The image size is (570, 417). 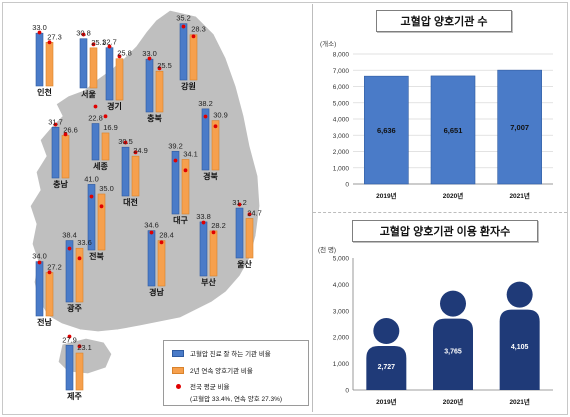 I want to click on map-value-blue-0: 33.0, so click(x=39, y=27).